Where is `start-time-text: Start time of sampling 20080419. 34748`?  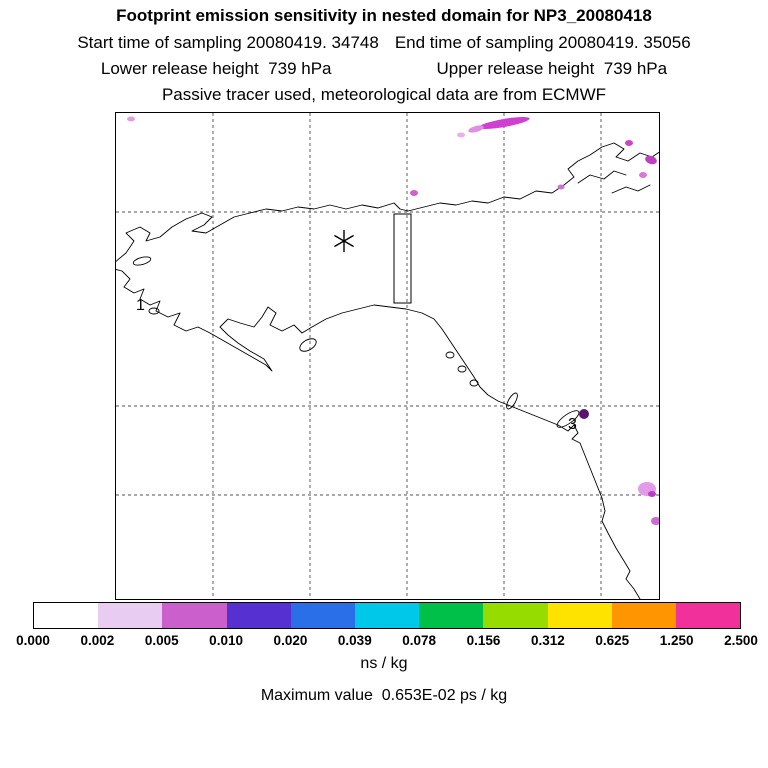
start-time-text: Start time of sampling 20080419. 34748 is located at coordinates (228, 42).